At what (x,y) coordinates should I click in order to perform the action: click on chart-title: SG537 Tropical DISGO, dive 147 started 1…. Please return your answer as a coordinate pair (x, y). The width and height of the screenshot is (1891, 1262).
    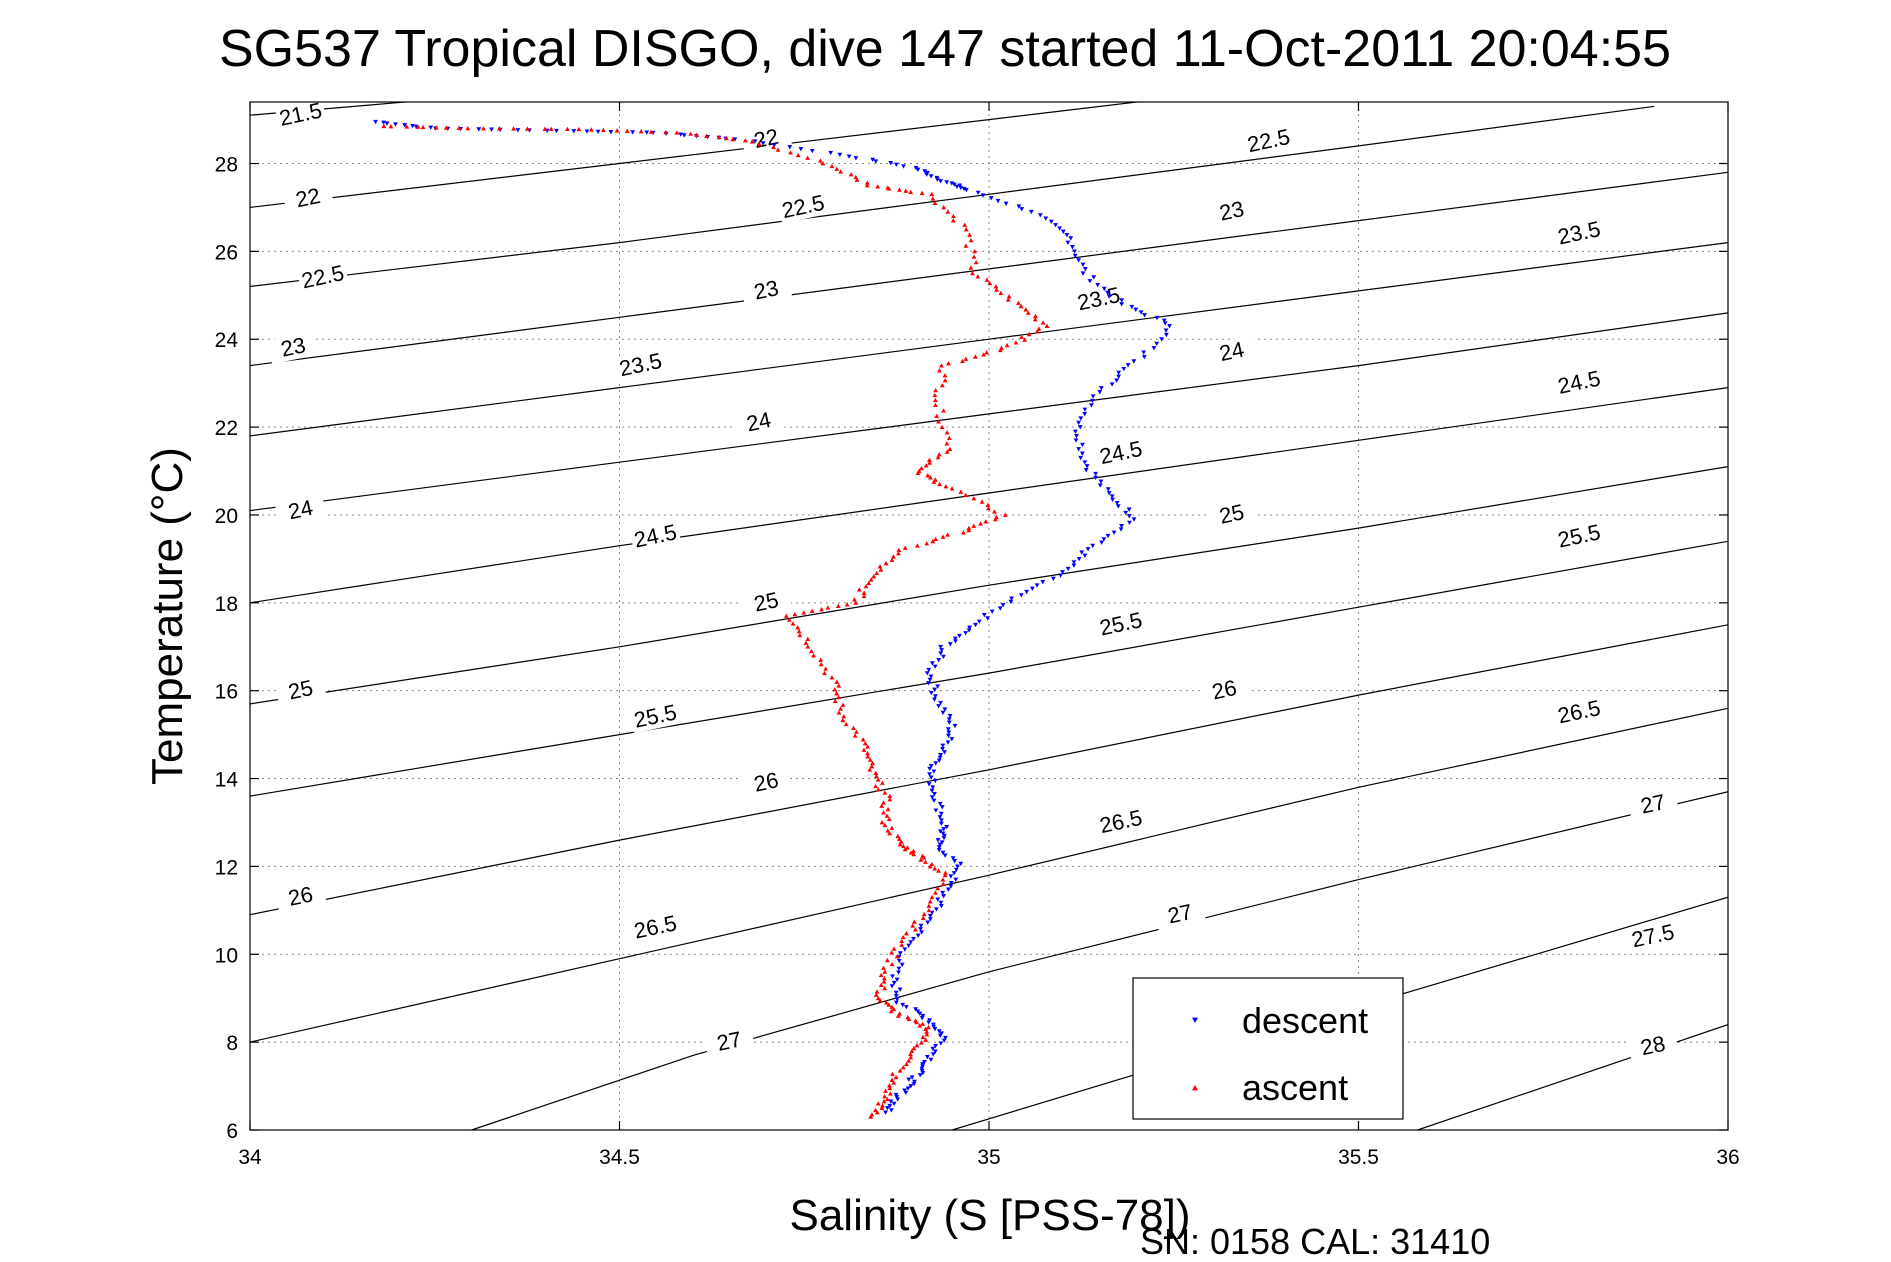
    Looking at the image, I should click on (945, 49).